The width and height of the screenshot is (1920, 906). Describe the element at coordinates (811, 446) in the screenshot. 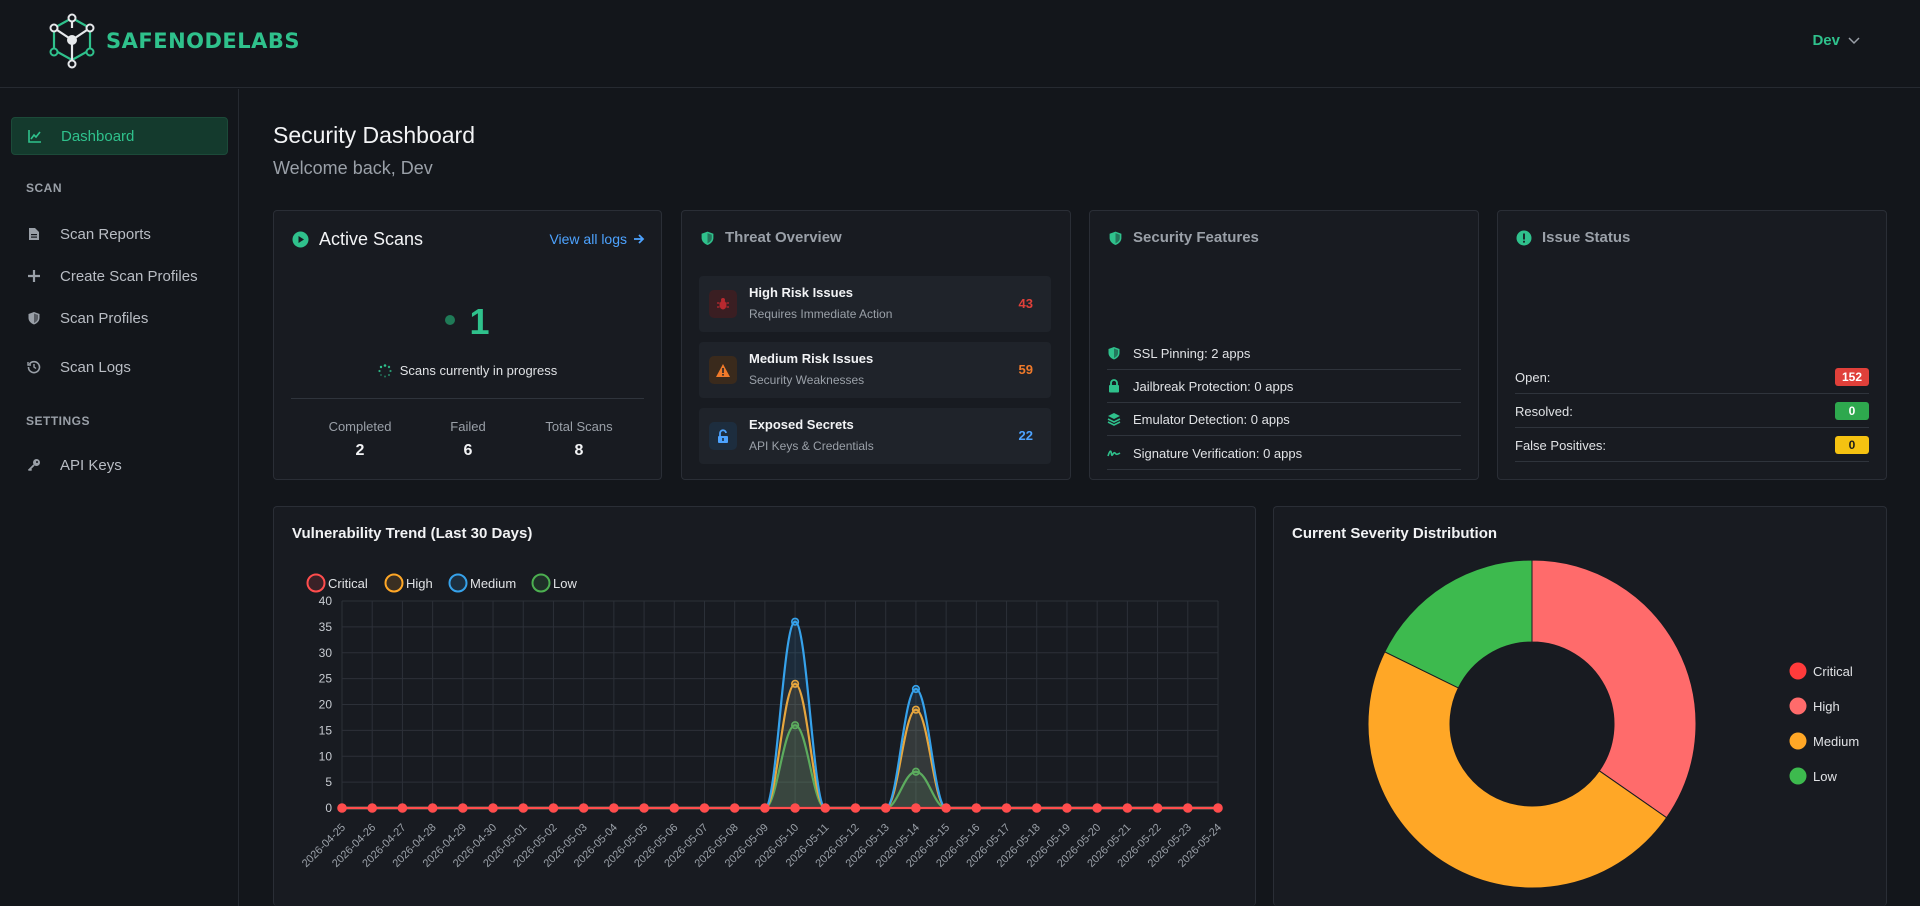

I see `threat-desc: API Keys & Credentials` at that location.